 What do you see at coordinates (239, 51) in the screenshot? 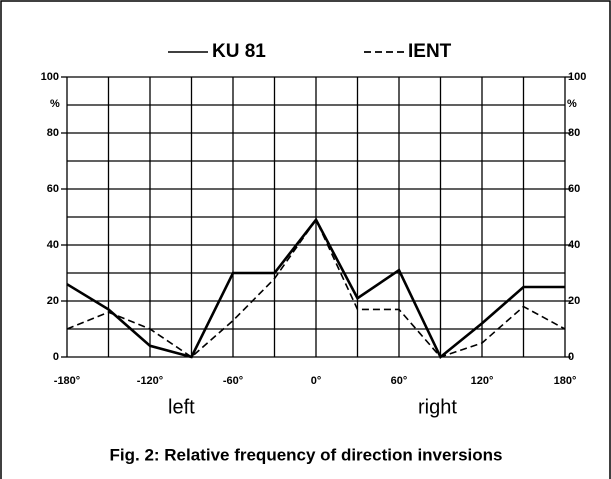
I see `legend-label: KU 81` at bounding box center [239, 51].